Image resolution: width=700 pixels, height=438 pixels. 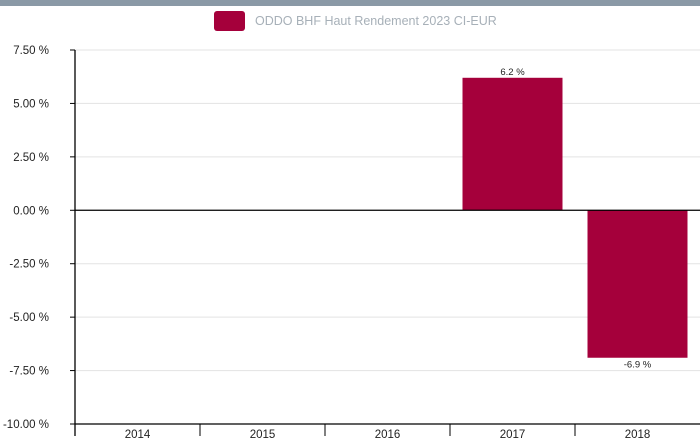 I want to click on x-tick-label: 2018, so click(x=638, y=433).